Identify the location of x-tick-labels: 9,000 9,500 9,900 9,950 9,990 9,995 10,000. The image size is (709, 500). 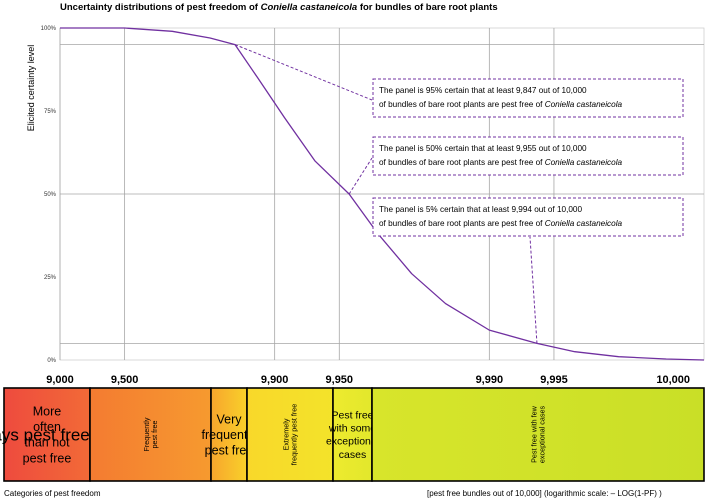
(368, 380).